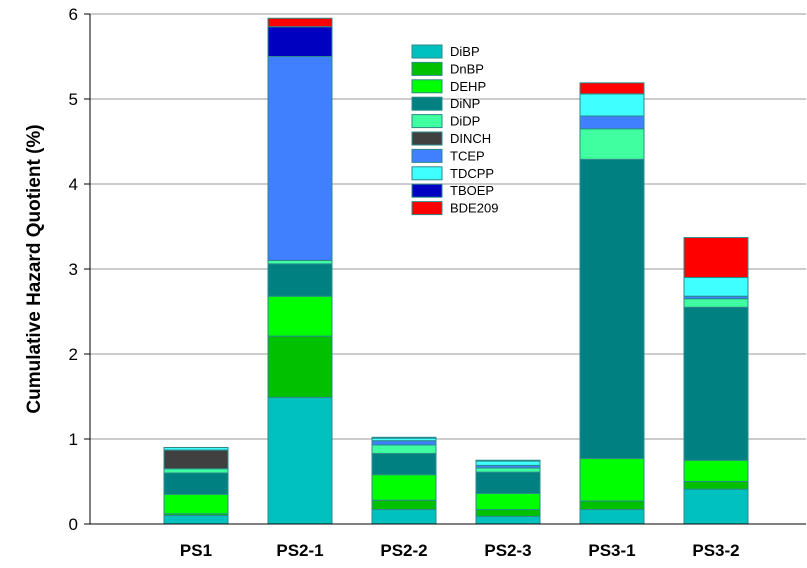  What do you see at coordinates (196, 449) in the screenshot?
I see `bar-segment-tdcpp-ps1` at bounding box center [196, 449].